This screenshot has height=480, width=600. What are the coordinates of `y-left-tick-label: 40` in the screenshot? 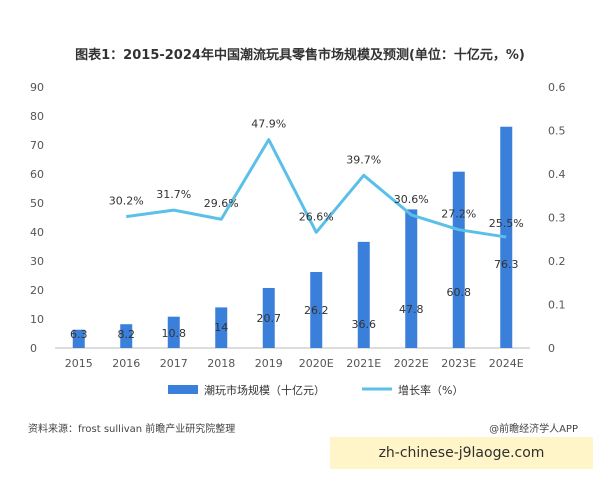 It's located at (37, 232).